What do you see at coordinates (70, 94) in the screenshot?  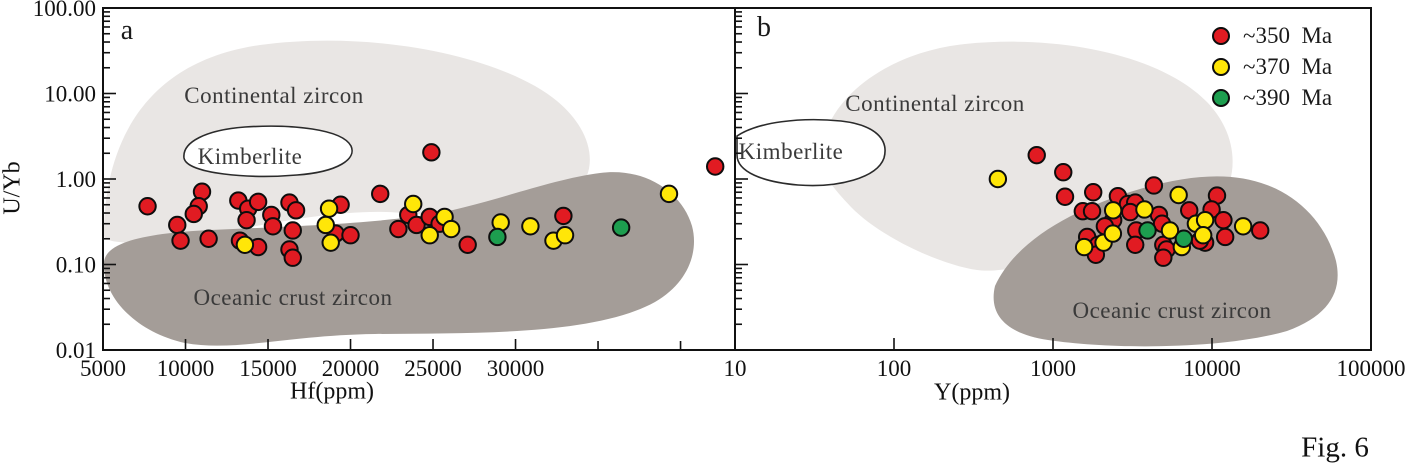 I see `y-tick-label: 10.00` at bounding box center [70, 94].